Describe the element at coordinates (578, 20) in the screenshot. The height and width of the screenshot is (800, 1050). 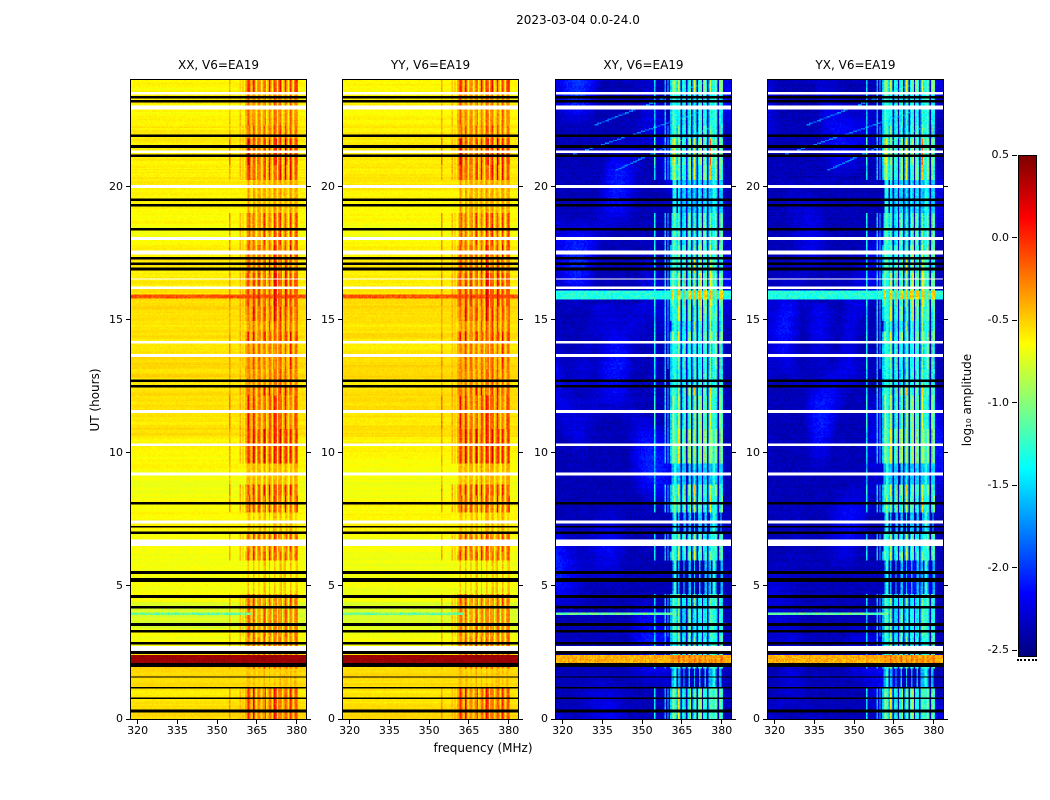
I see `figure-title: 2023-03-04 0.0-24.0` at that location.